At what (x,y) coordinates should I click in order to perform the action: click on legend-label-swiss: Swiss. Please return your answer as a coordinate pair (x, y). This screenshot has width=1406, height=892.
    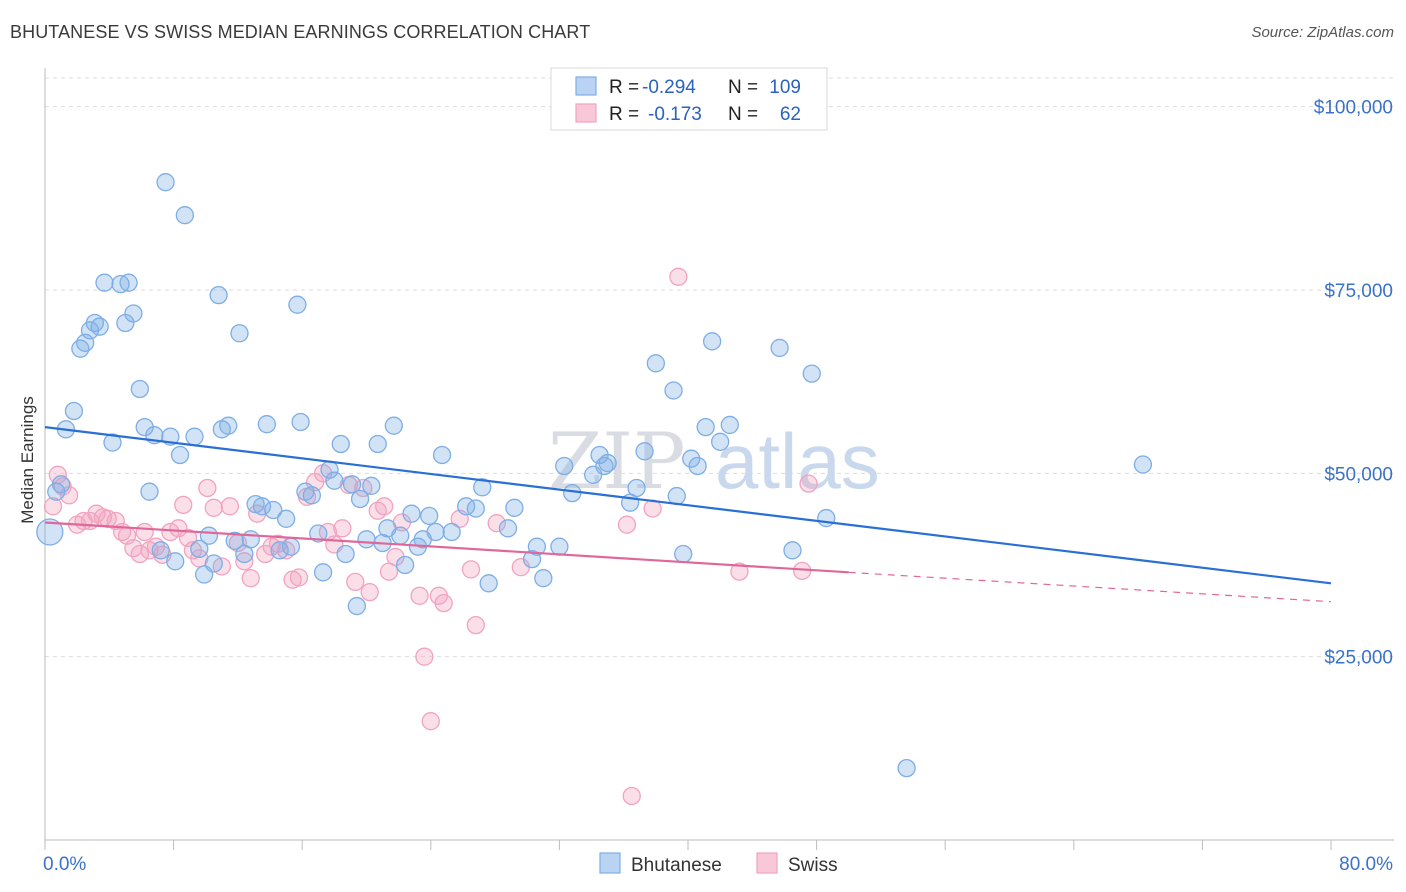
    Looking at the image, I should click on (813, 865).